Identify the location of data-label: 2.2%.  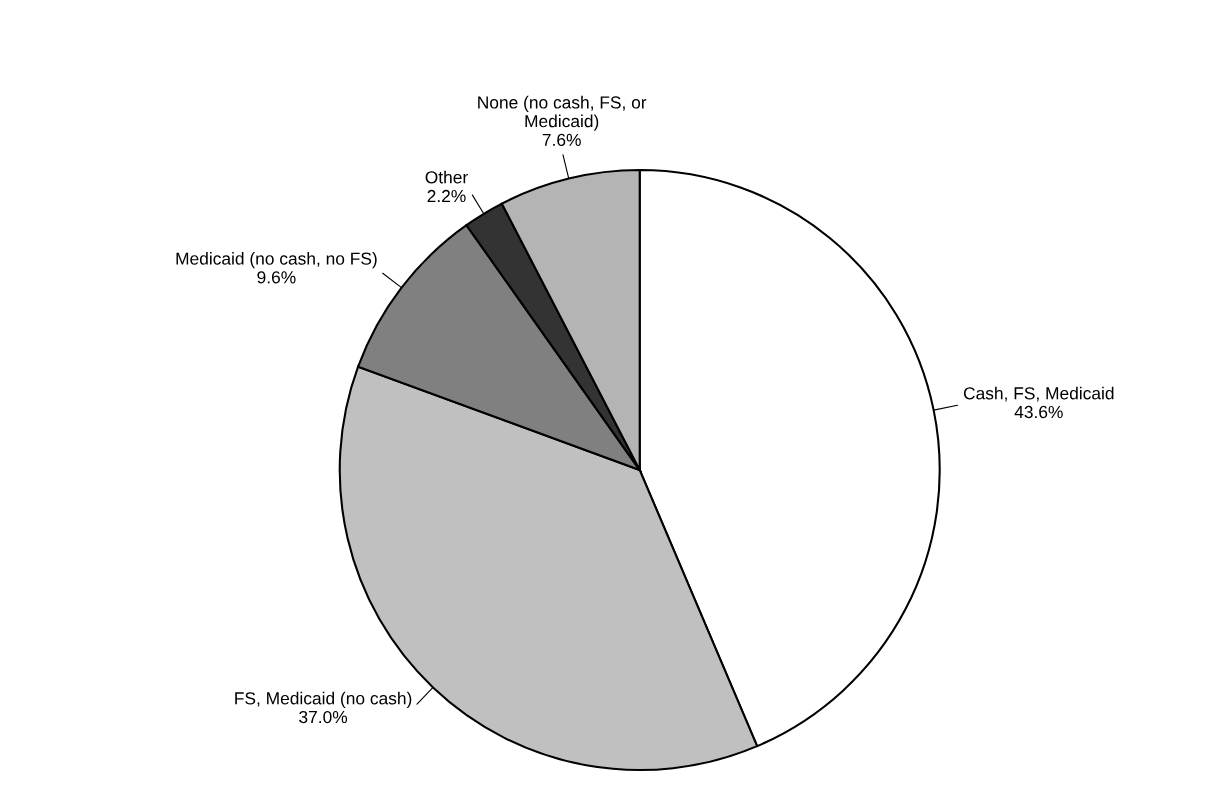
(446, 196).